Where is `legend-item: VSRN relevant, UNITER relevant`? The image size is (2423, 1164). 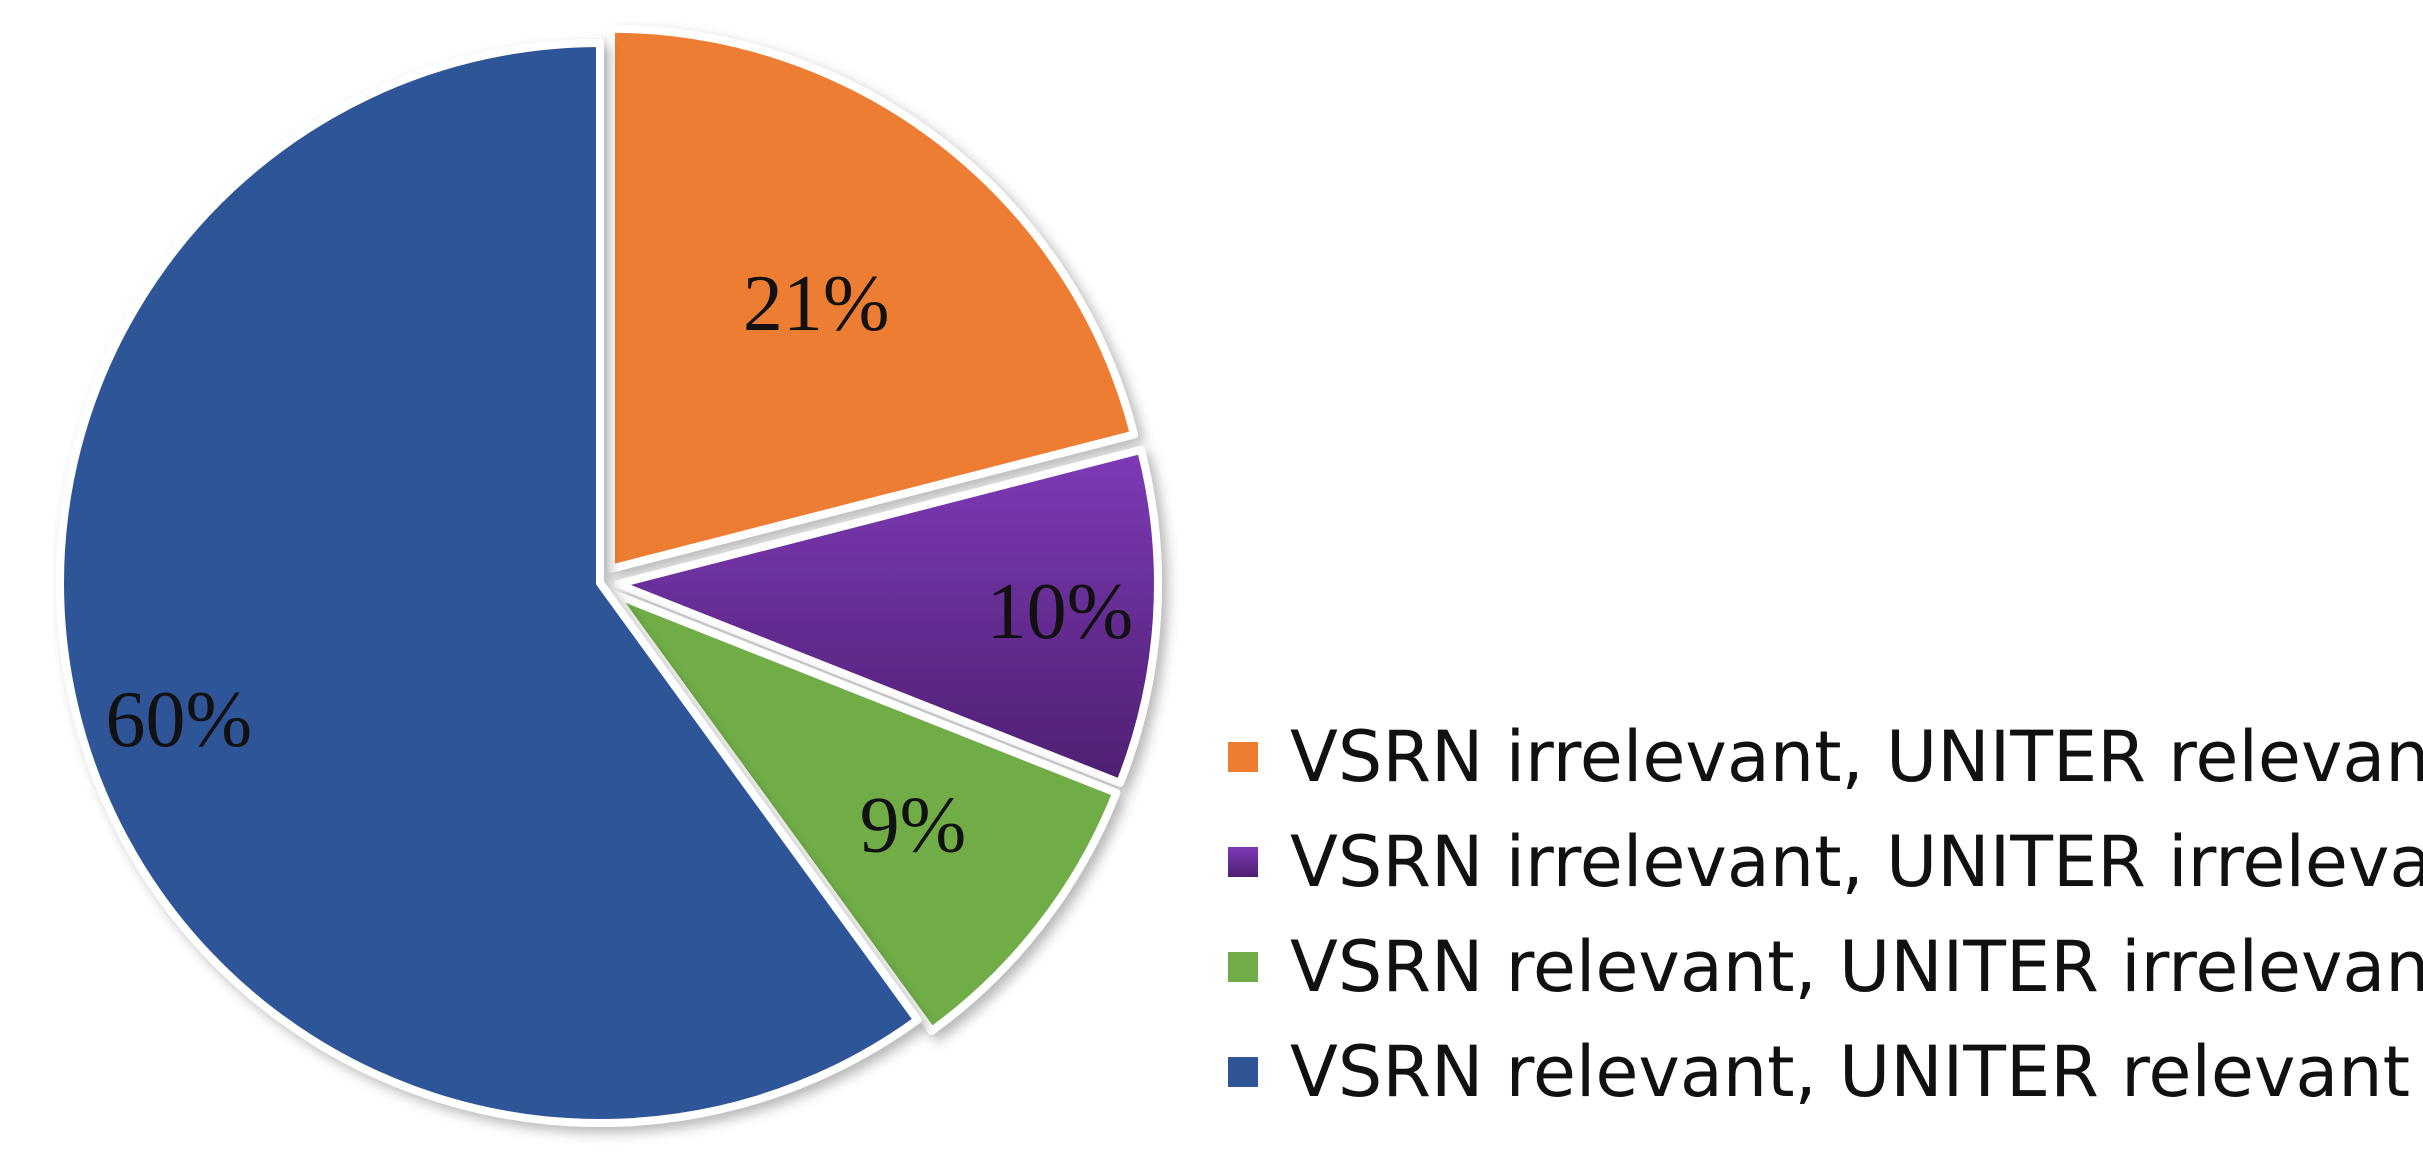 legend-item: VSRN relevant, UNITER relevant is located at coordinates (1819, 1072).